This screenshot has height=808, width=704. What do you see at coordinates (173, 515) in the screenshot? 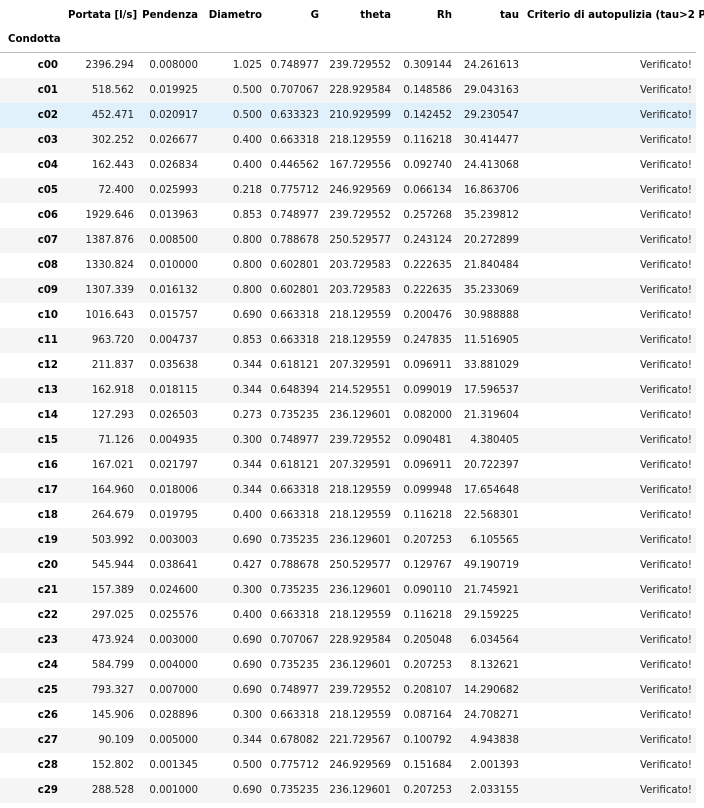
I see `cell-pendenza: 0.019795` at bounding box center [173, 515].